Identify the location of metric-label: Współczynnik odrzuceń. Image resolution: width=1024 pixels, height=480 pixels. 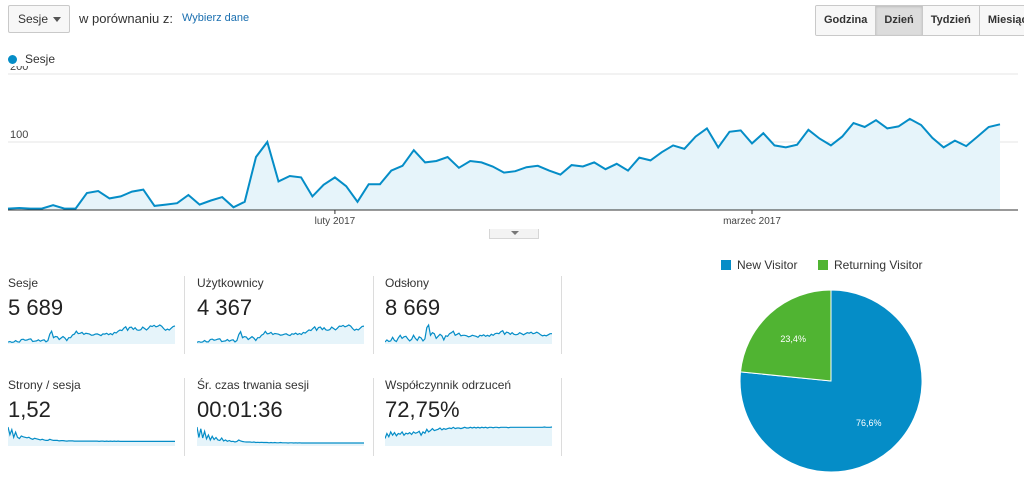
(448, 385).